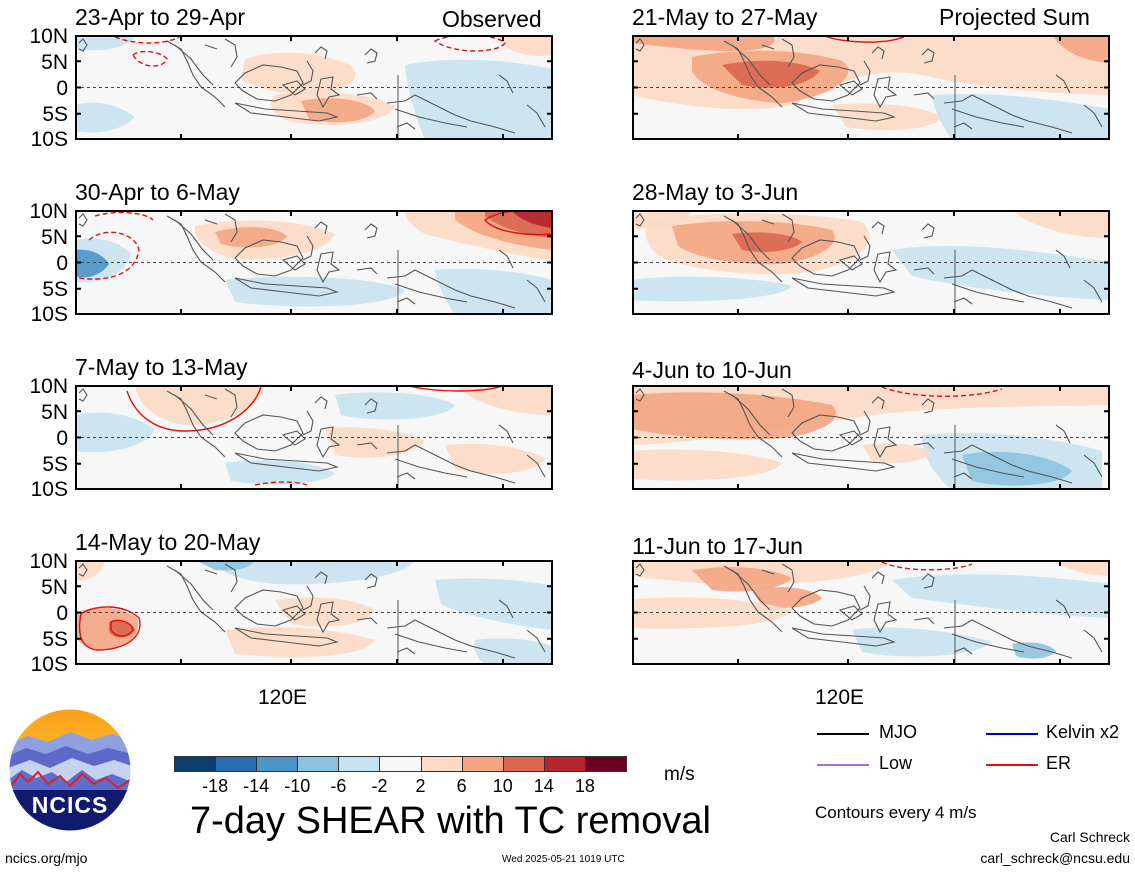 This screenshot has width=1135, height=873. I want to click on contour-note: Contours every 4 m/s, so click(896, 812).